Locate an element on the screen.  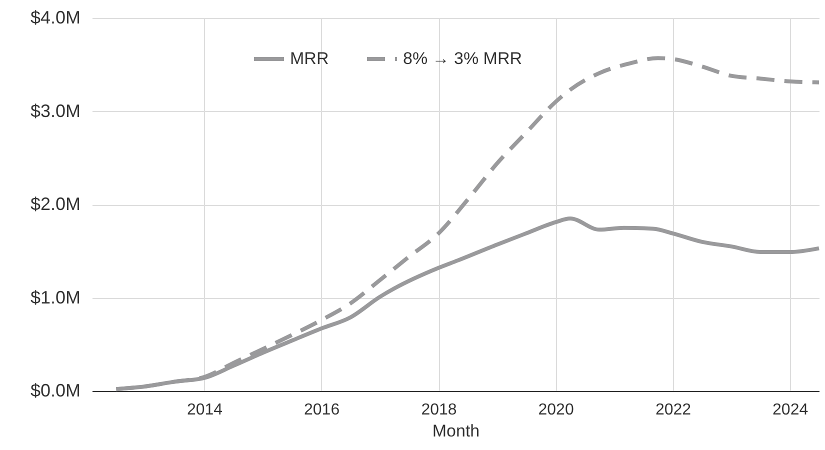
x-tick-label: 2018 is located at coordinates (439, 410).